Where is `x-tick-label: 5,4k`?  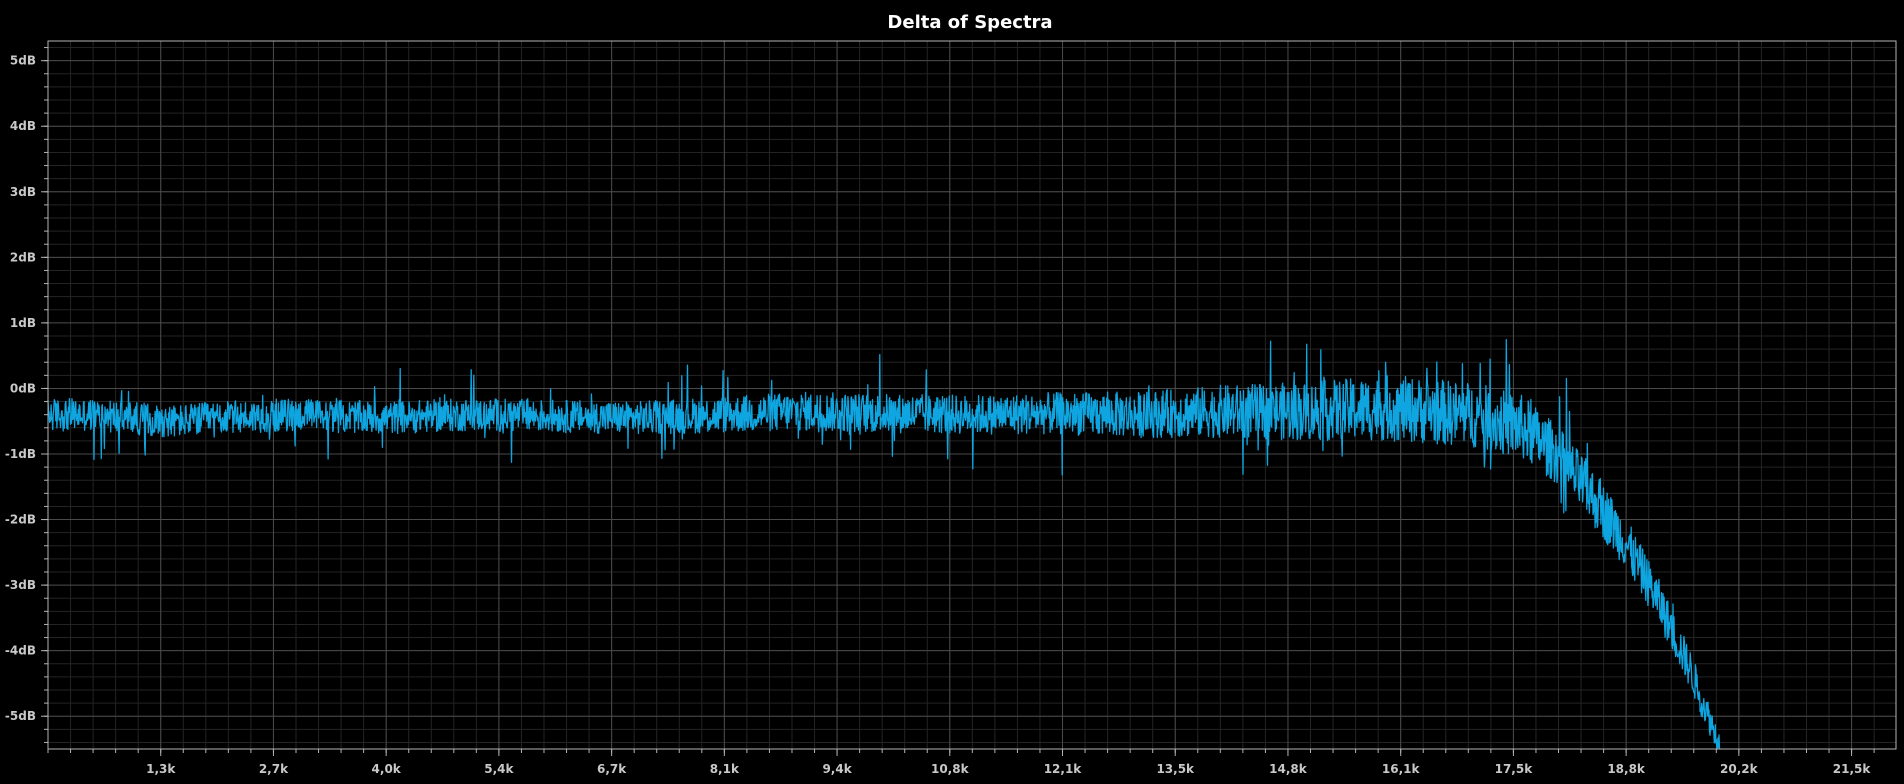 x-tick-label: 5,4k is located at coordinates (499, 769).